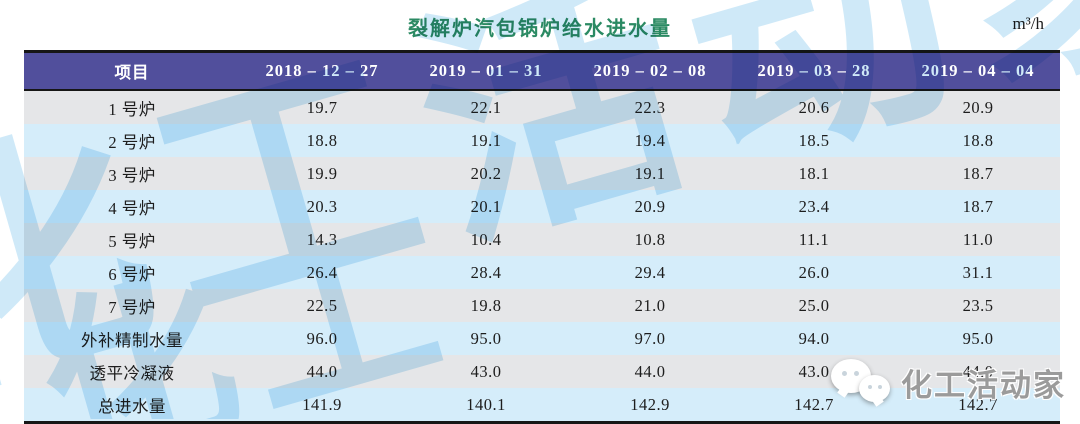 Image resolution: width=1080 pixels, height=424 pixels. What do you see at coordinates (486, 107) in the screenshot?
I see `cell: 22.1` at bounding box center [486, 107].